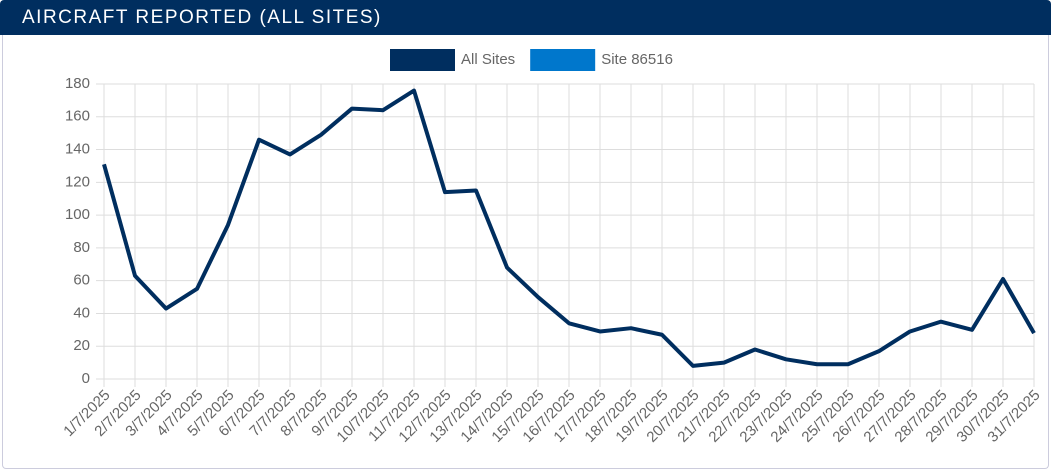  I want to click on legend-label: All Sites, so click(488, 59).